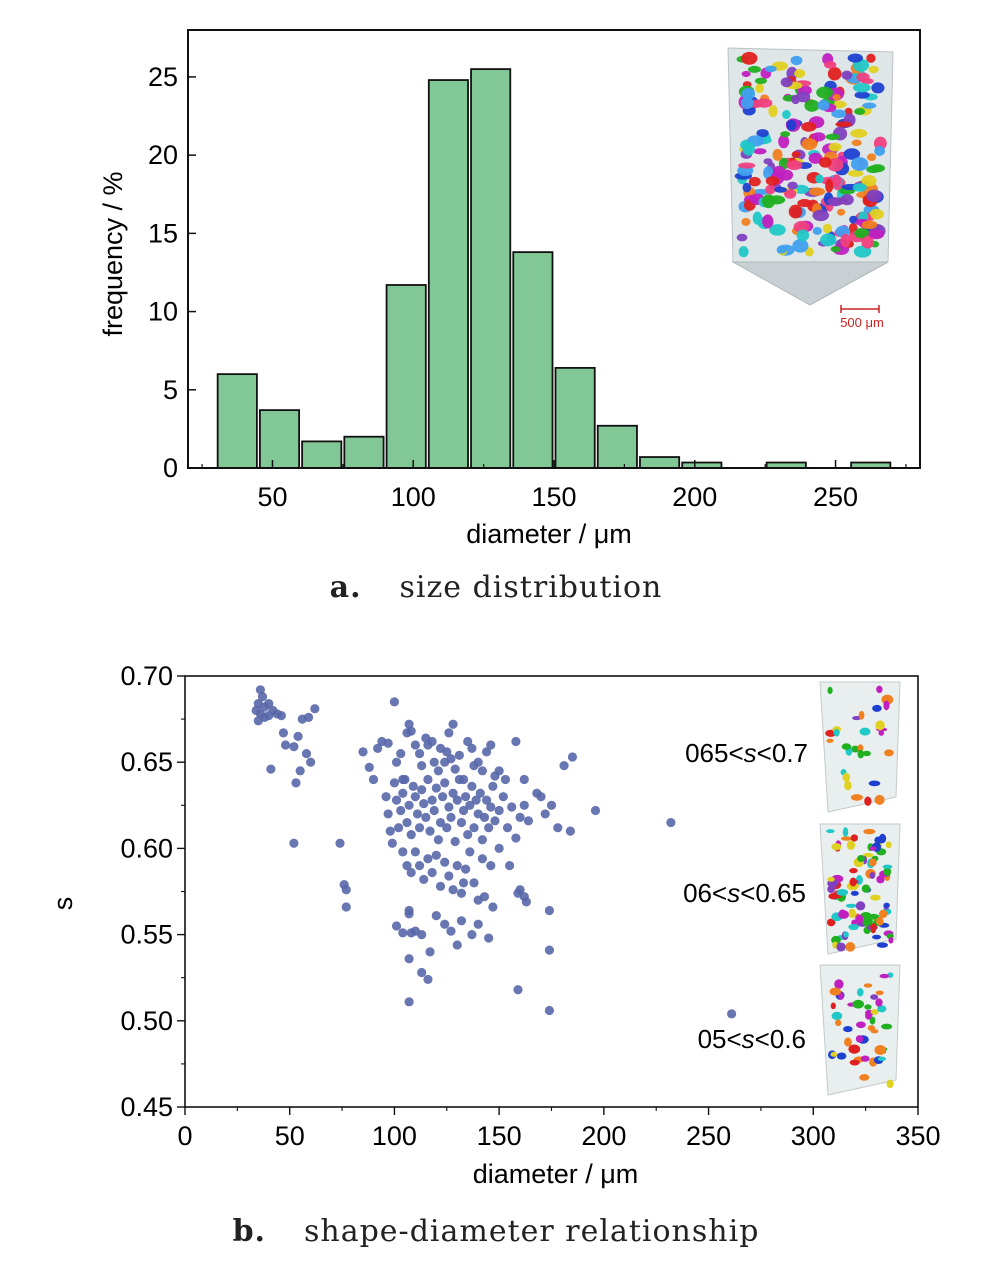 This screenshot has height=1273, width=992. Describe the element at coordinates (810, 188) in the screenshot. I see `inset-3d-particle-volume: 500 μm` at that location.